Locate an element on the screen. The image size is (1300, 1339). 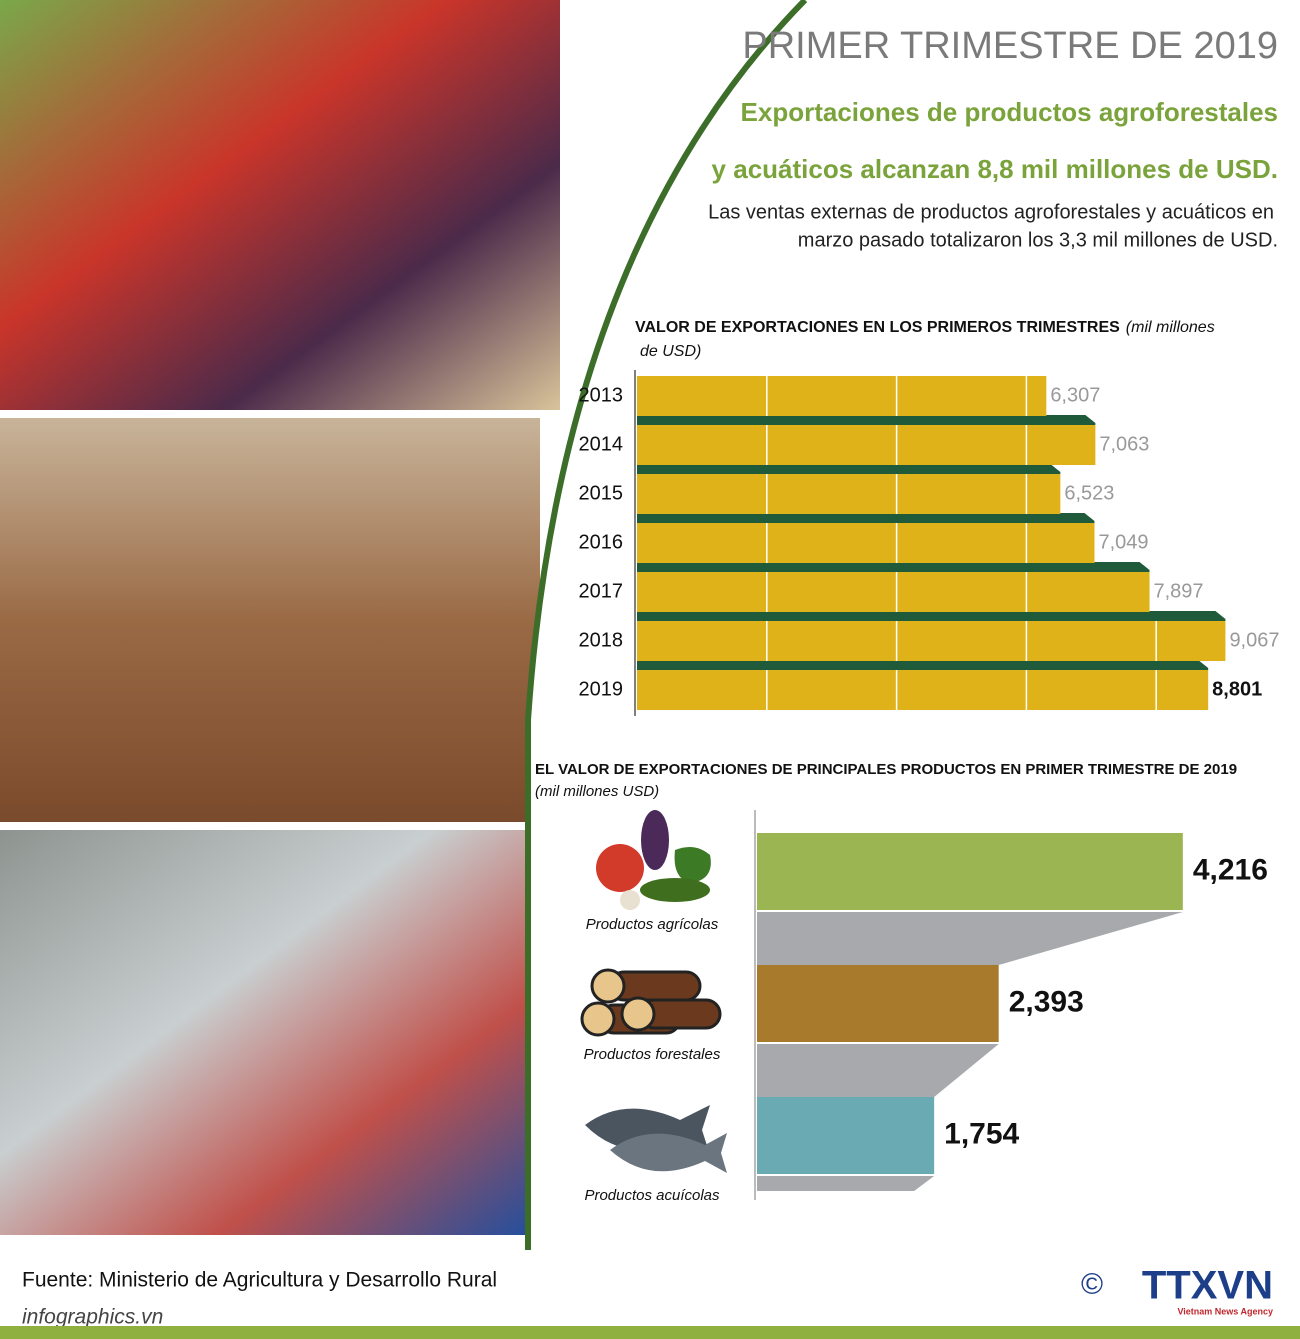
value-label: 7,049 is located at coordinates (1123, 542).